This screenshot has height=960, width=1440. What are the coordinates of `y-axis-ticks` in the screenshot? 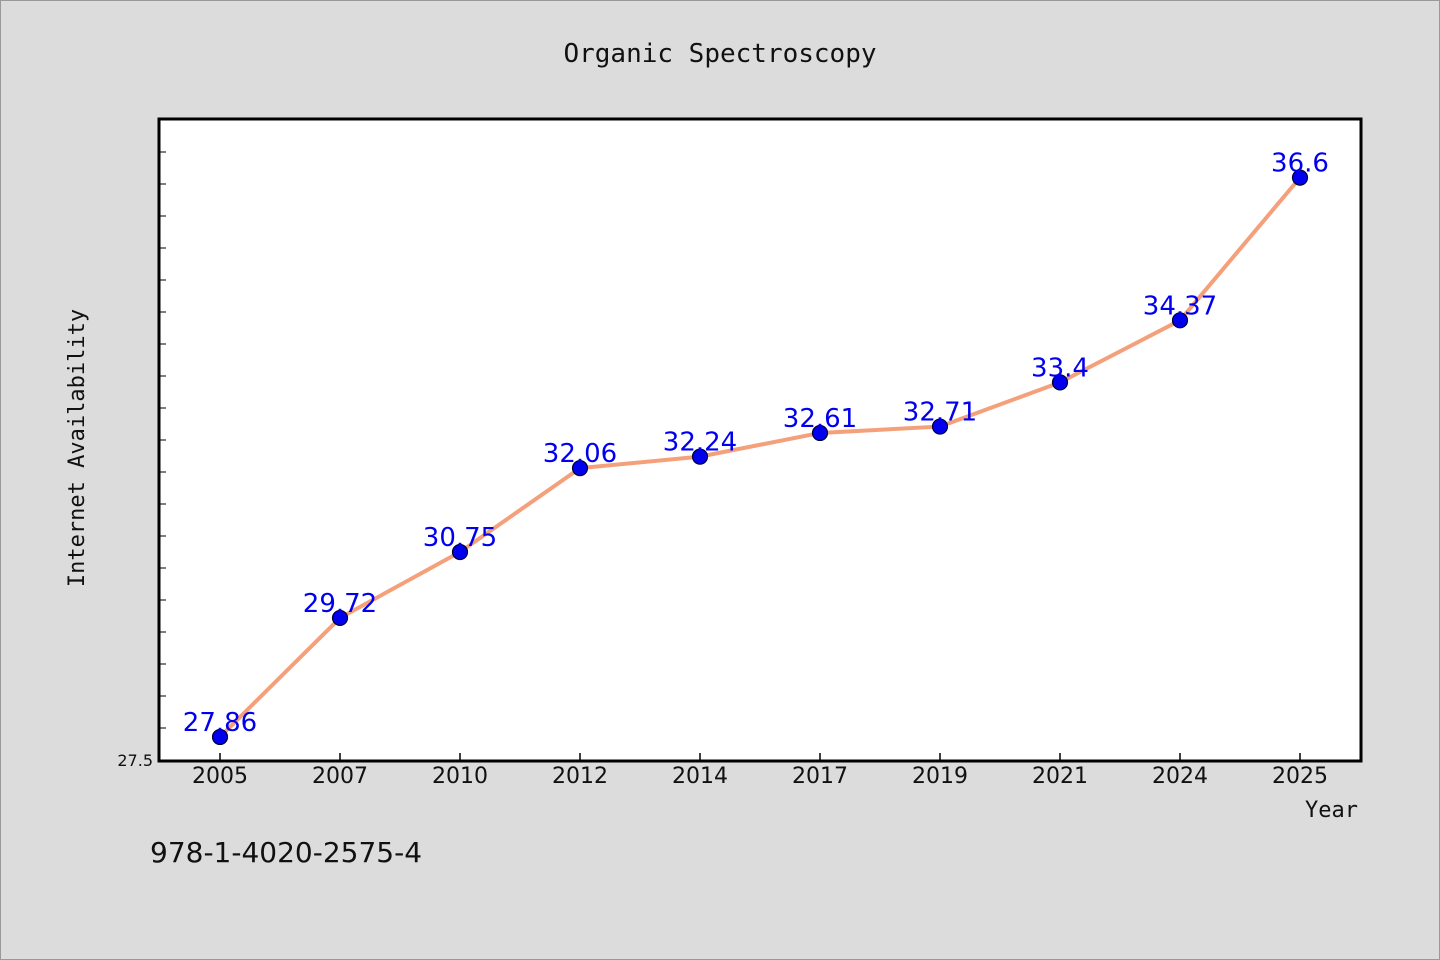 It's located at (163, 440).